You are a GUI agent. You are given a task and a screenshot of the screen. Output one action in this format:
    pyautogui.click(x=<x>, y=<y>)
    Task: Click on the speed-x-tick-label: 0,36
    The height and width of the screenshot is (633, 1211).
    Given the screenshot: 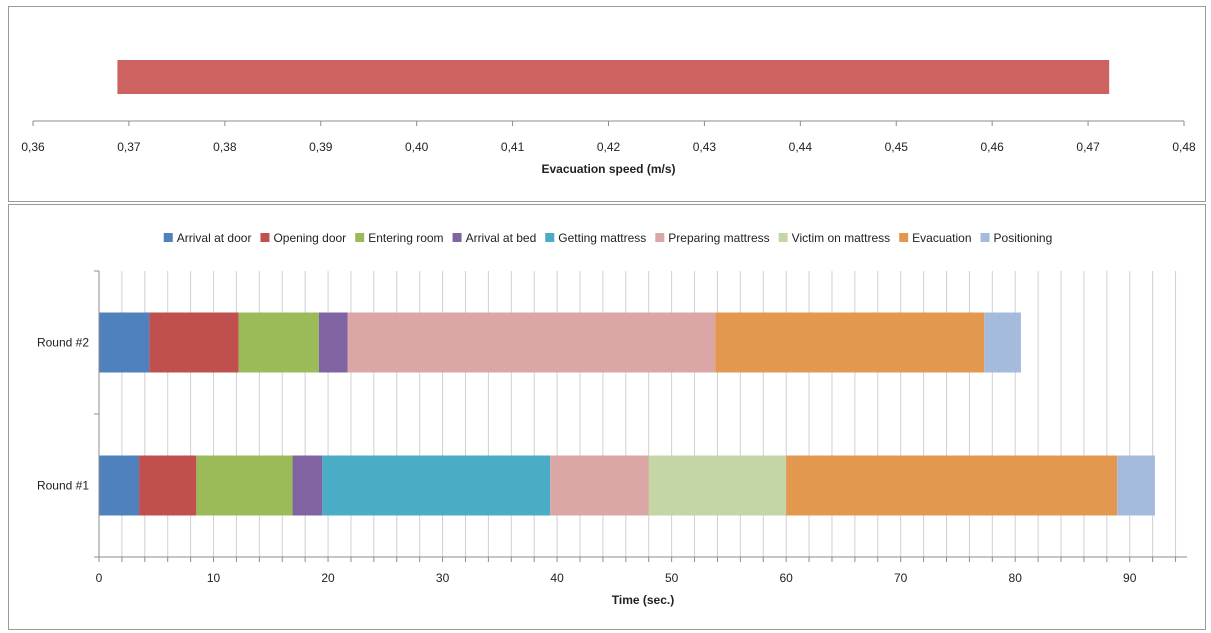 What is the action you would take?
    pyautogui.click(x=33, y=147)
    